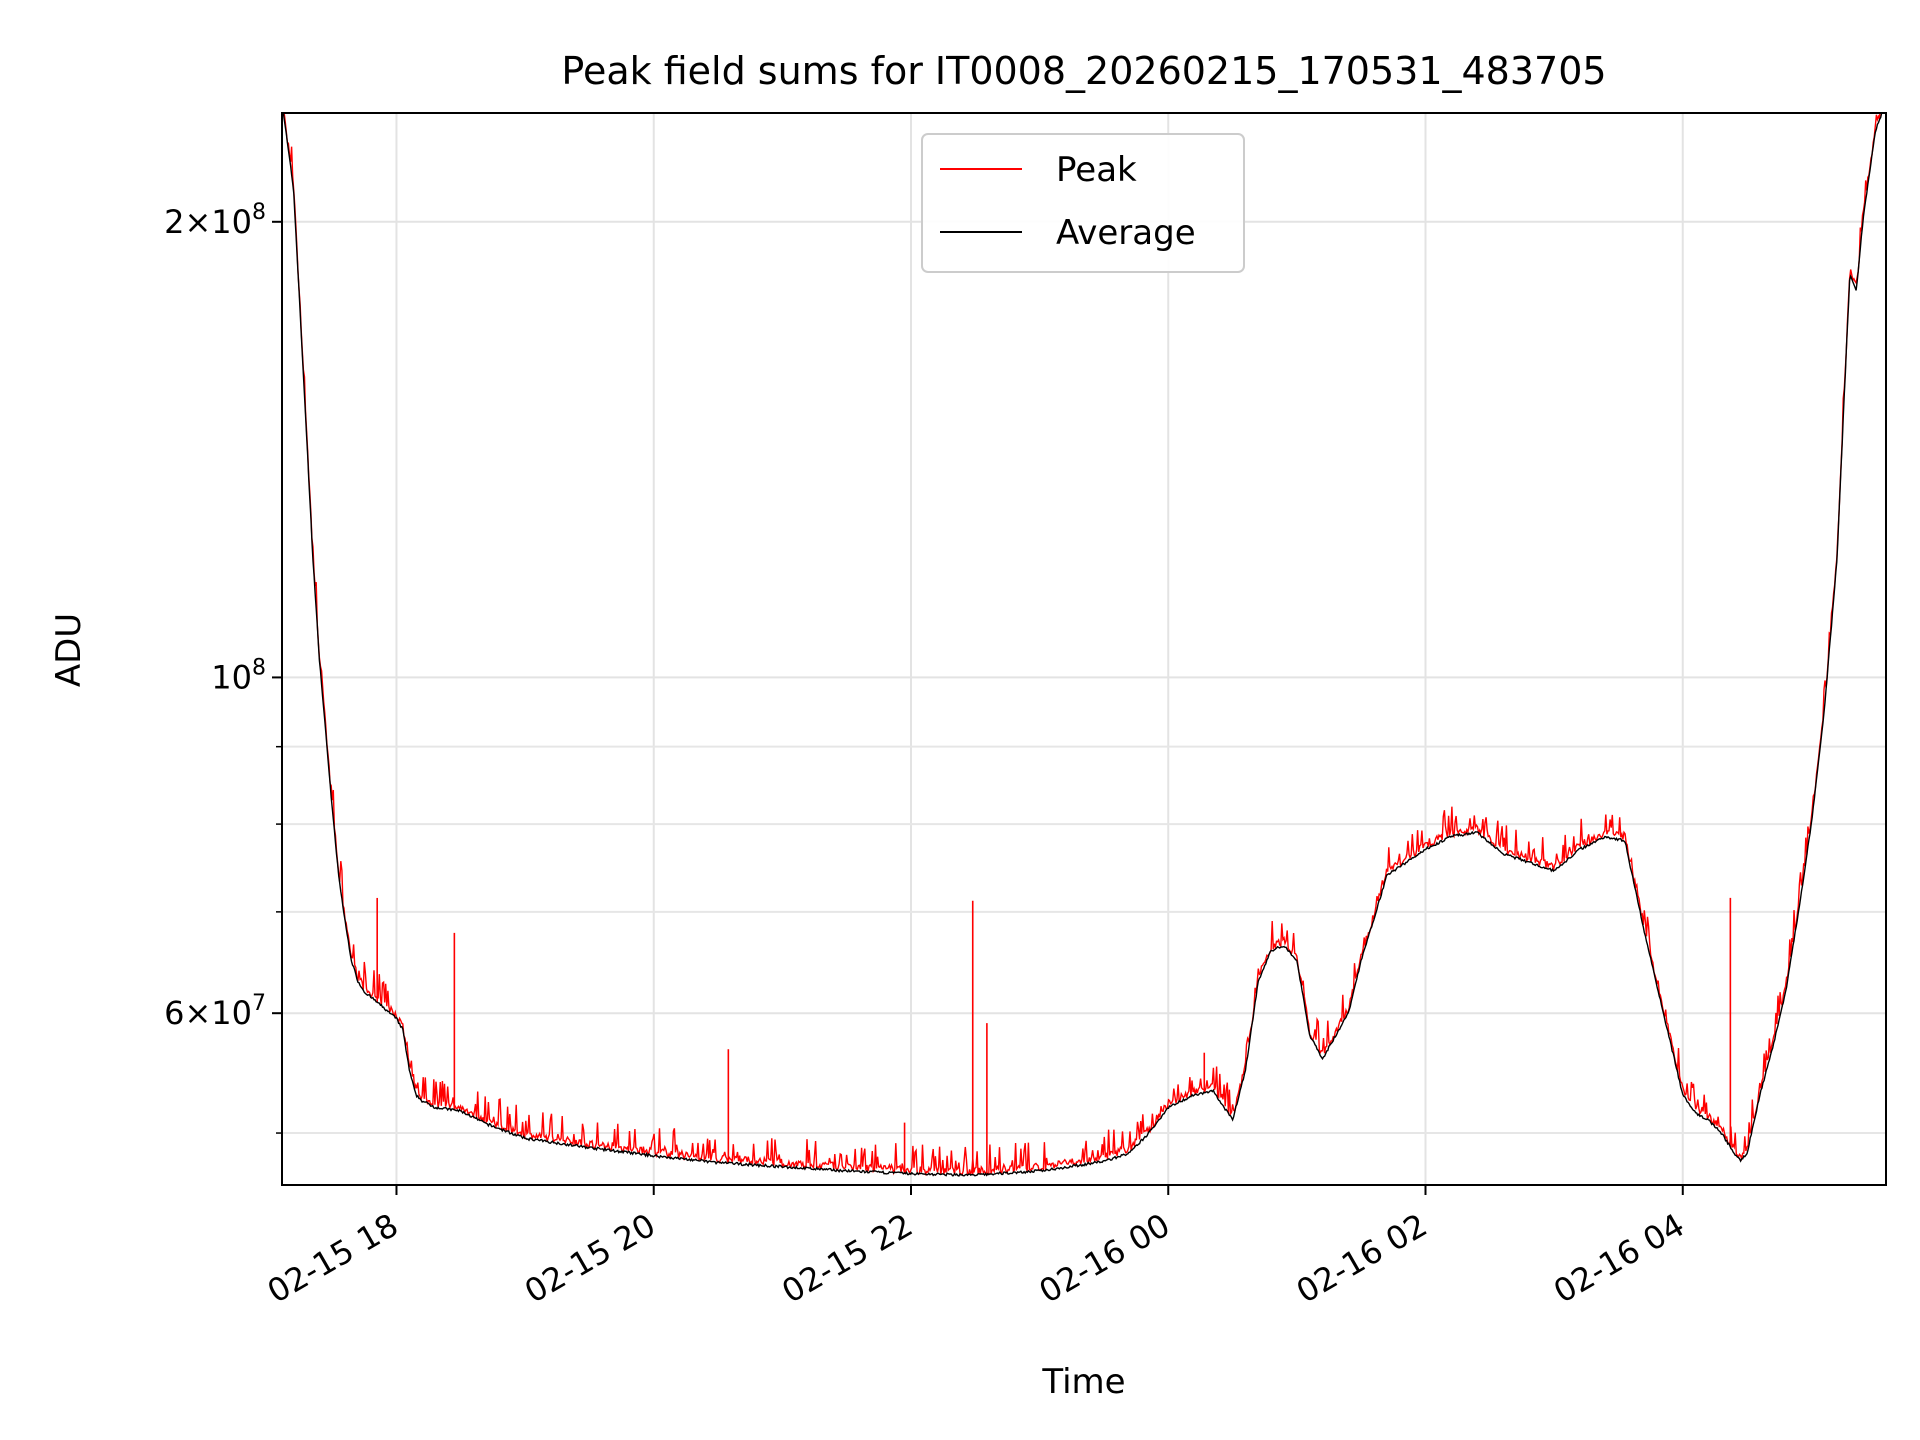  Describe the element at coordinates (215, 1011) in the screenshot. I see `y-tick-label: 6×107` at that location.